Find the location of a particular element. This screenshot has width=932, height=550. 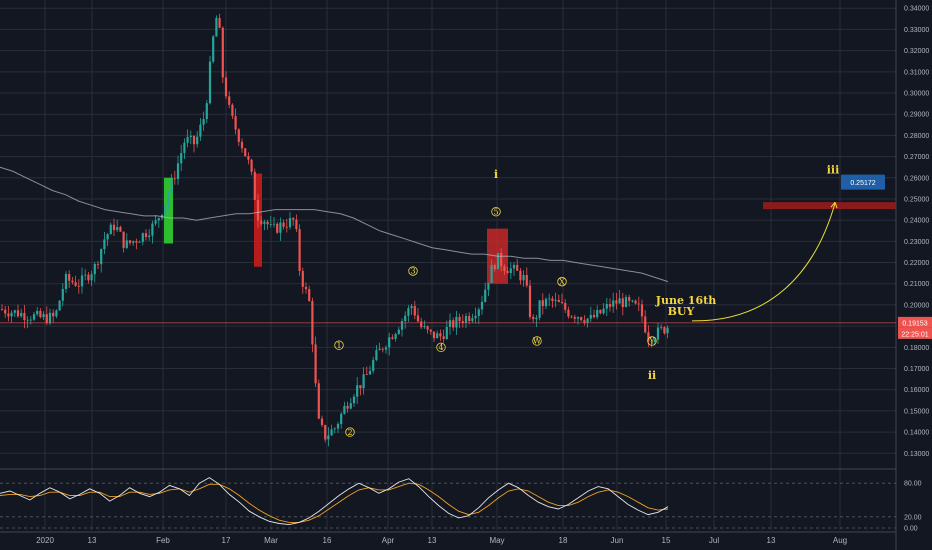

countdown-tag is located at coordinates (915, 333).